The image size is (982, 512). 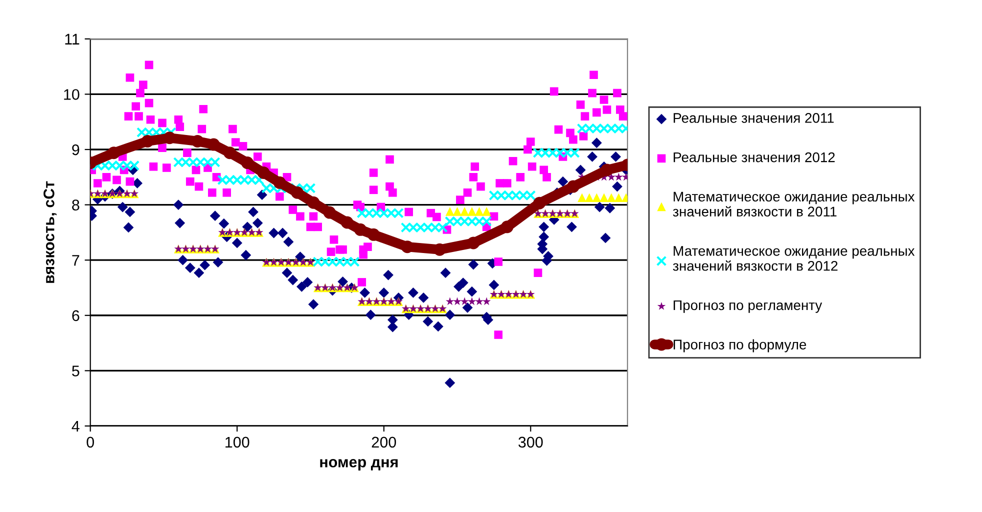 I want to click on y-axis-title: вязкость, сСт, so click(x=50, y=232).